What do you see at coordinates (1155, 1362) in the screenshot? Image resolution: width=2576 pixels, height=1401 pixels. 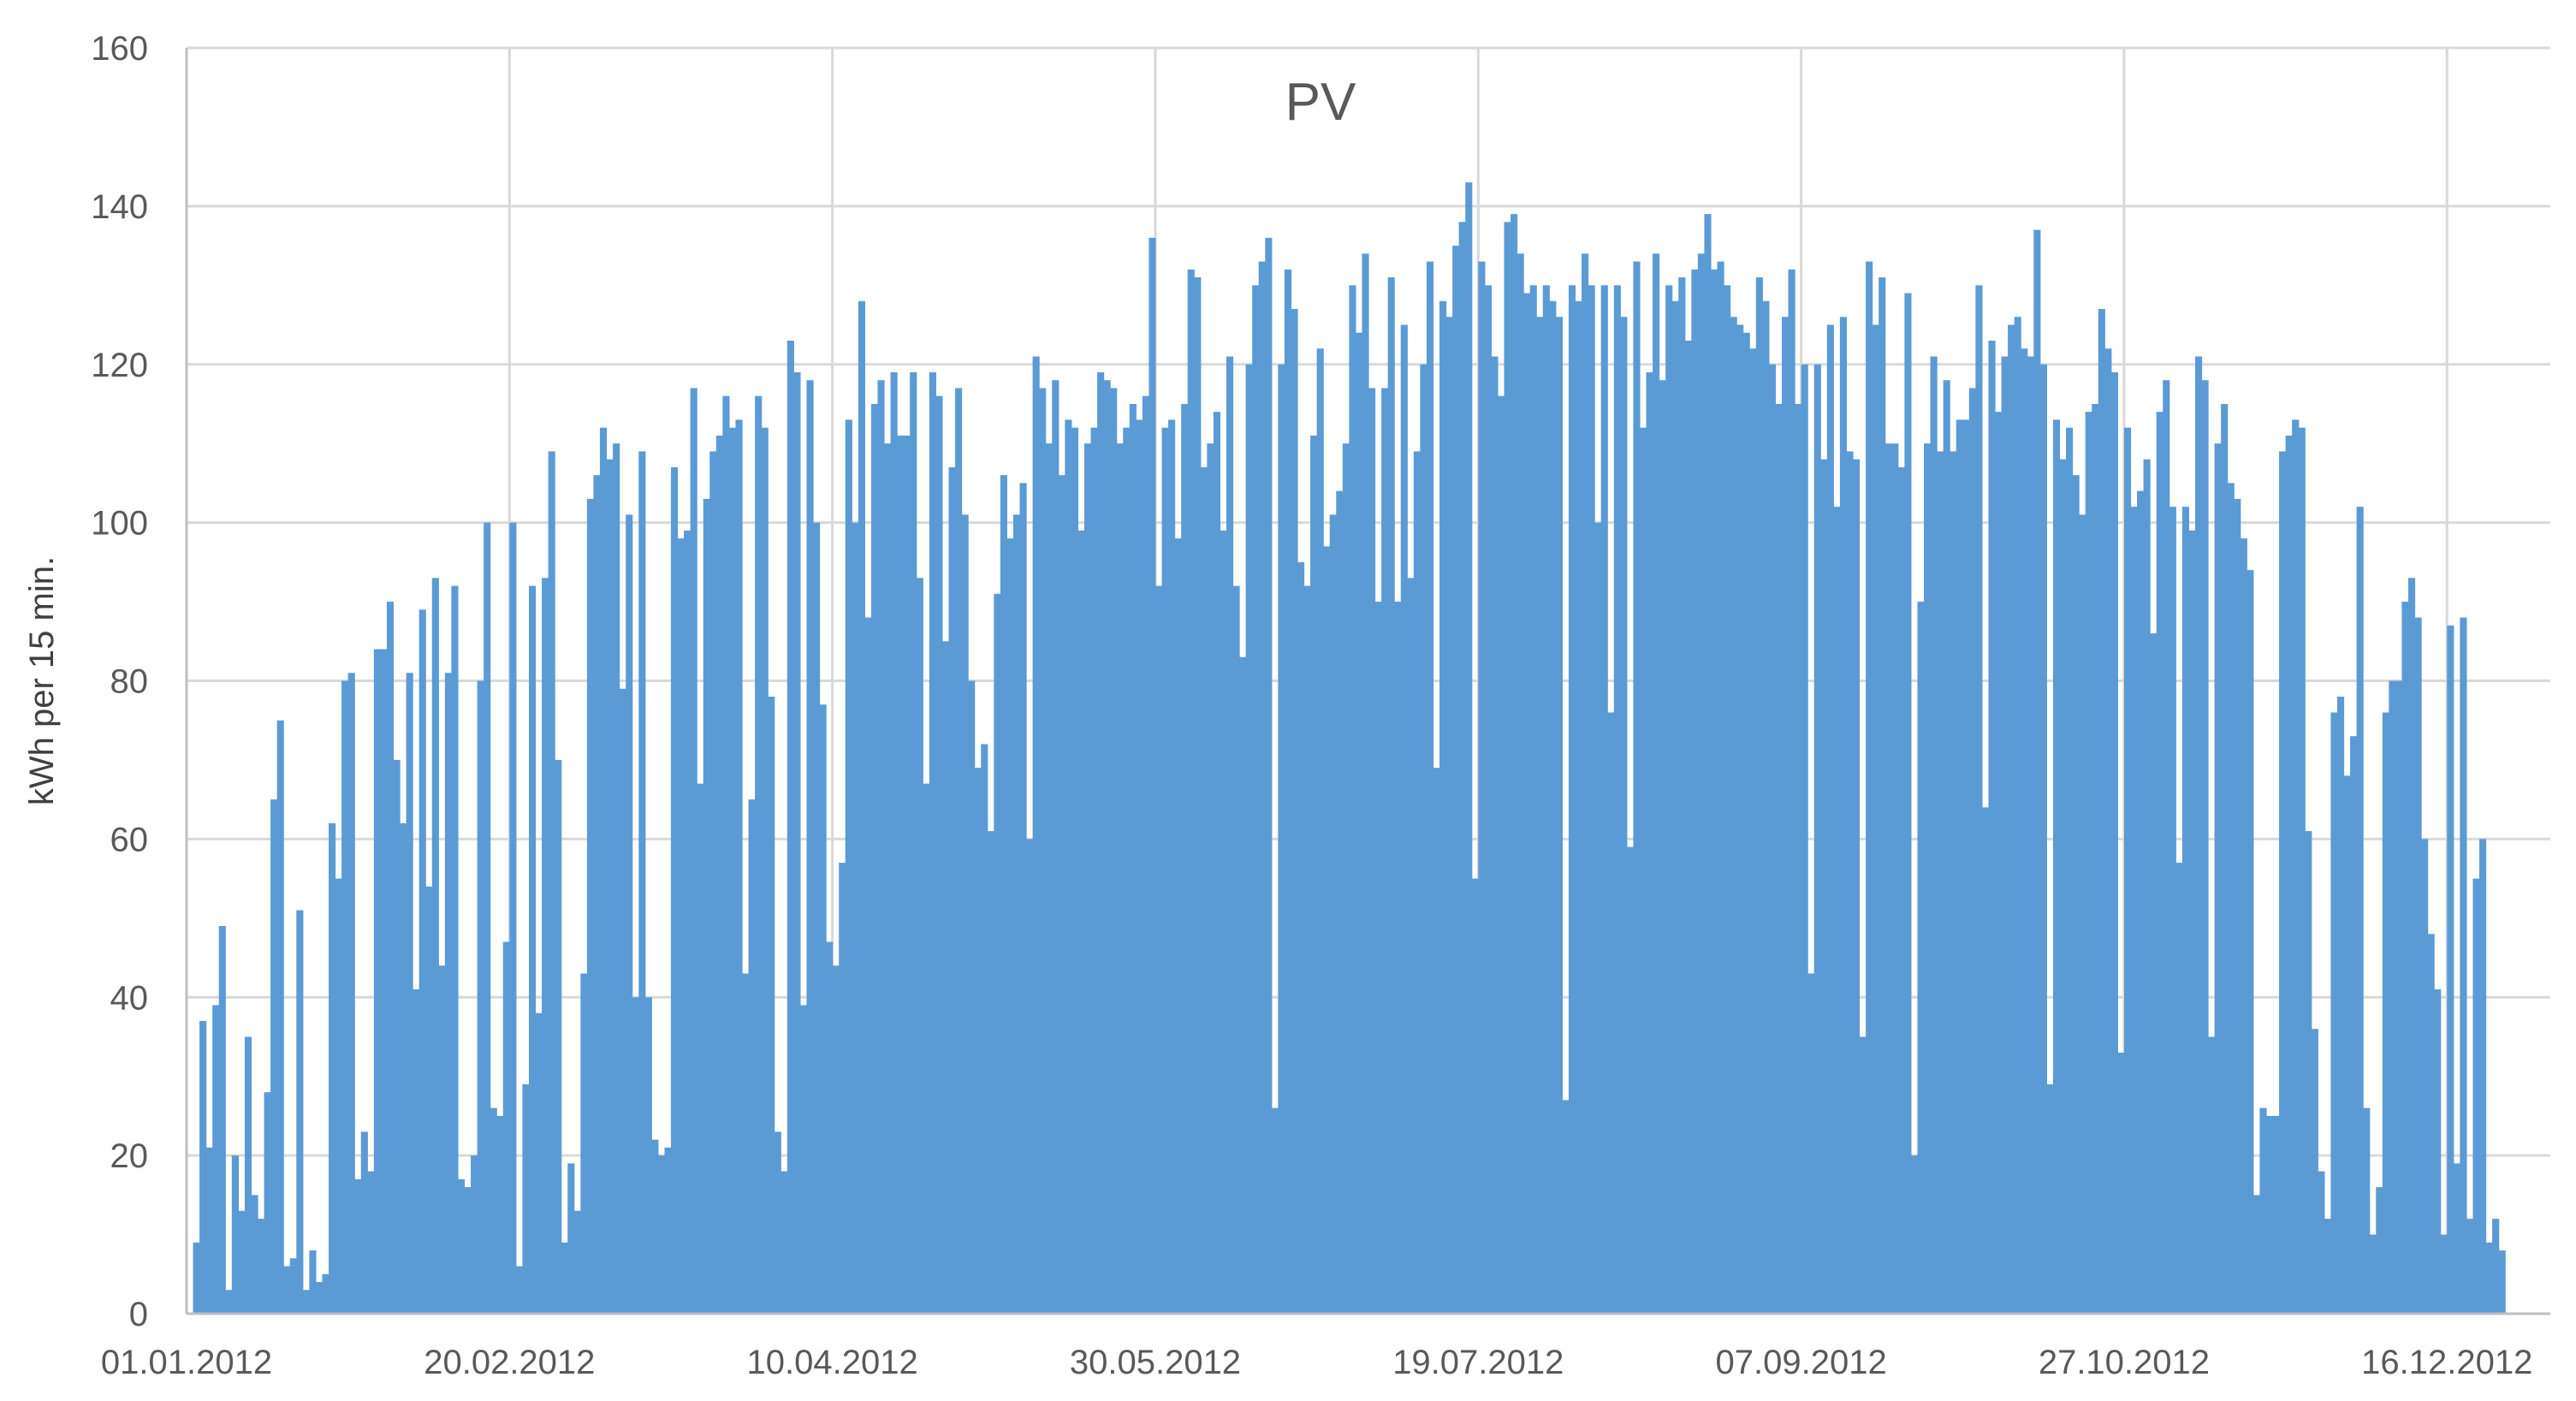 I see `x-tick-label: 30.05.2012` at bounding box center [1155, 1362].